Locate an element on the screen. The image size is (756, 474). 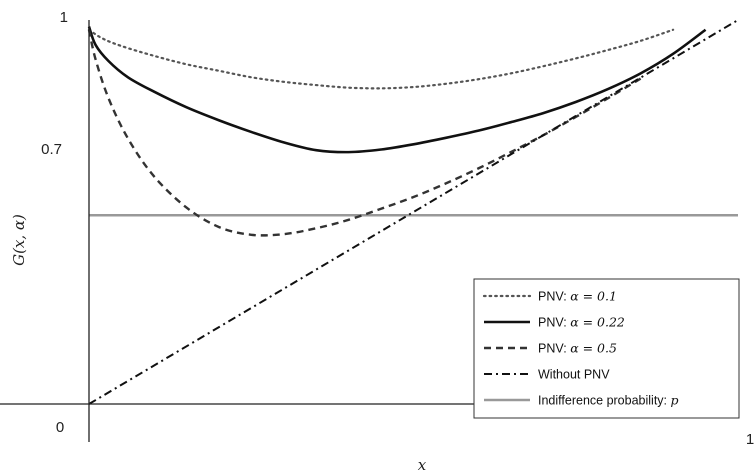
legend-box is located at coordinates (606, 348).